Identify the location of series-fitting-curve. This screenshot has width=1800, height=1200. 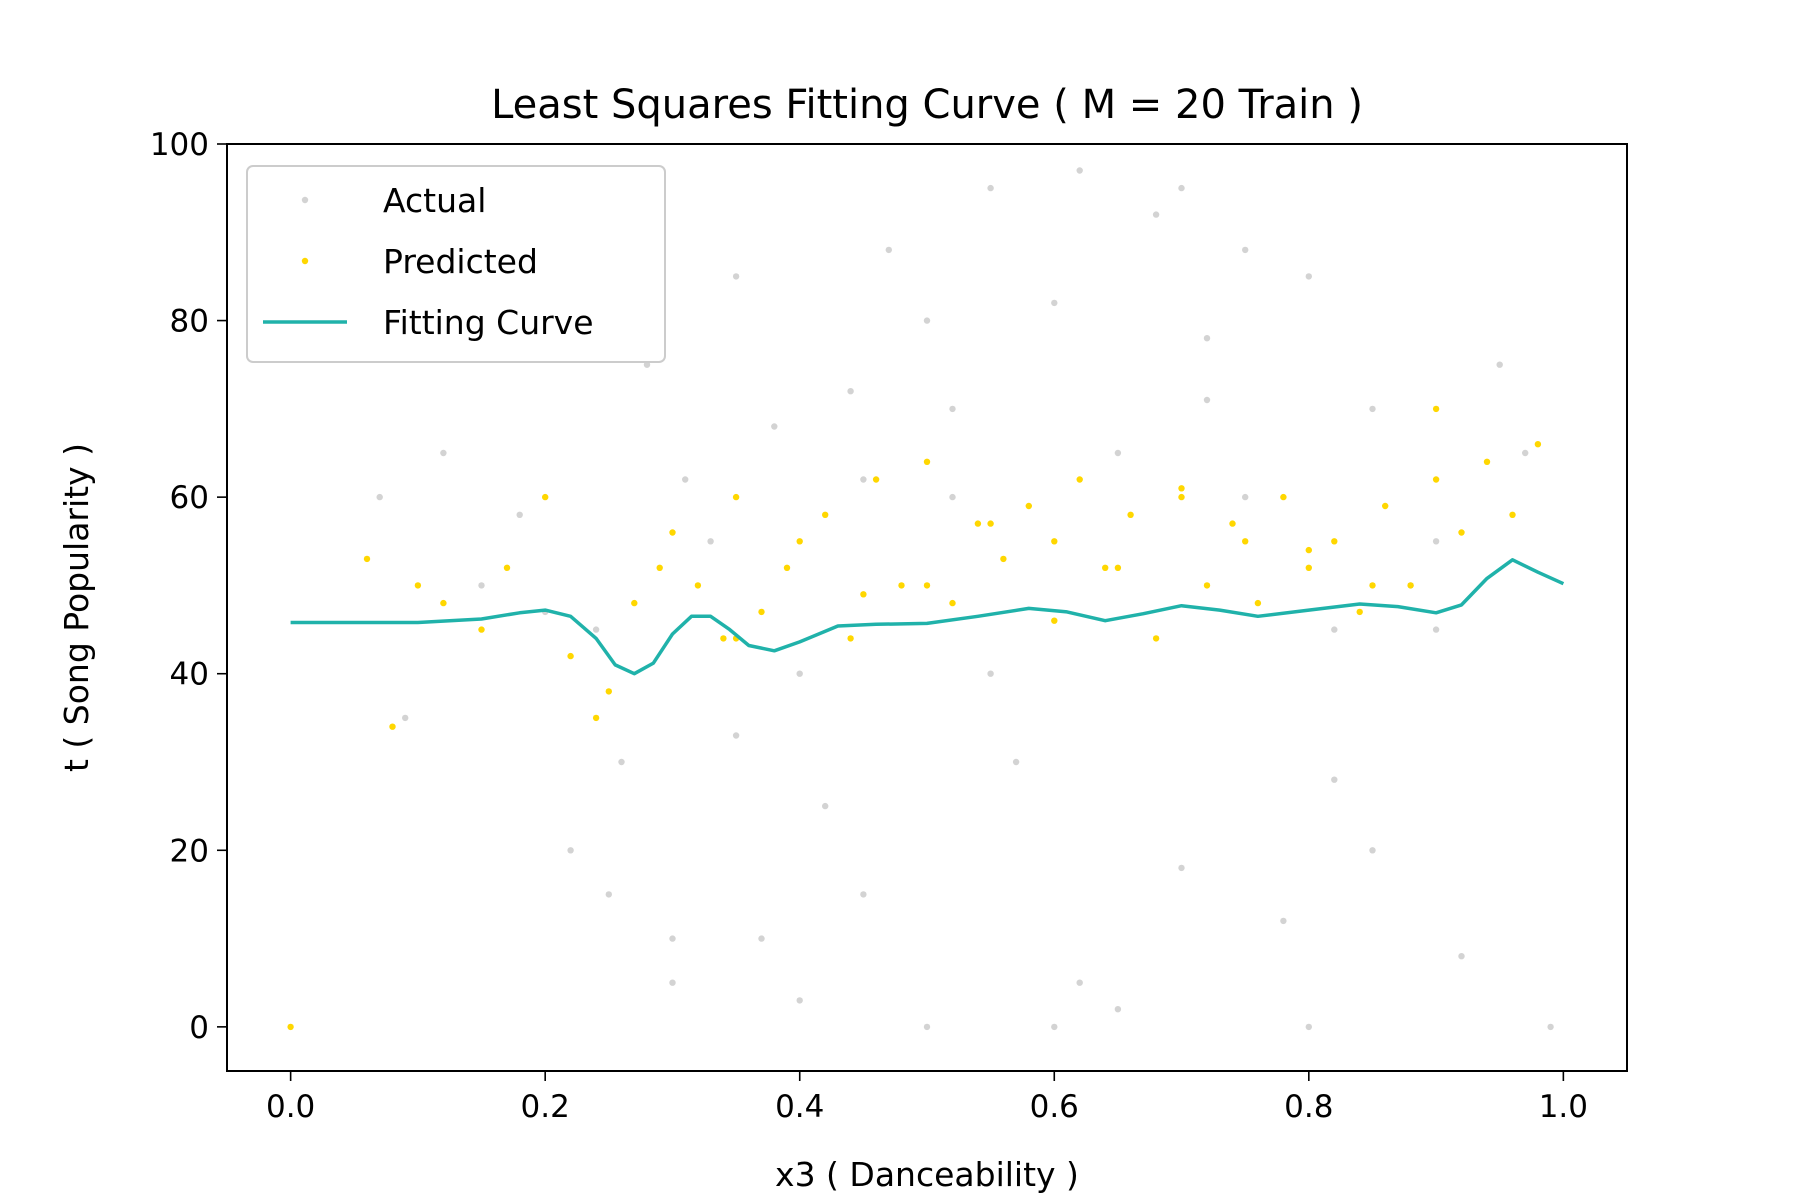
(927, 617).